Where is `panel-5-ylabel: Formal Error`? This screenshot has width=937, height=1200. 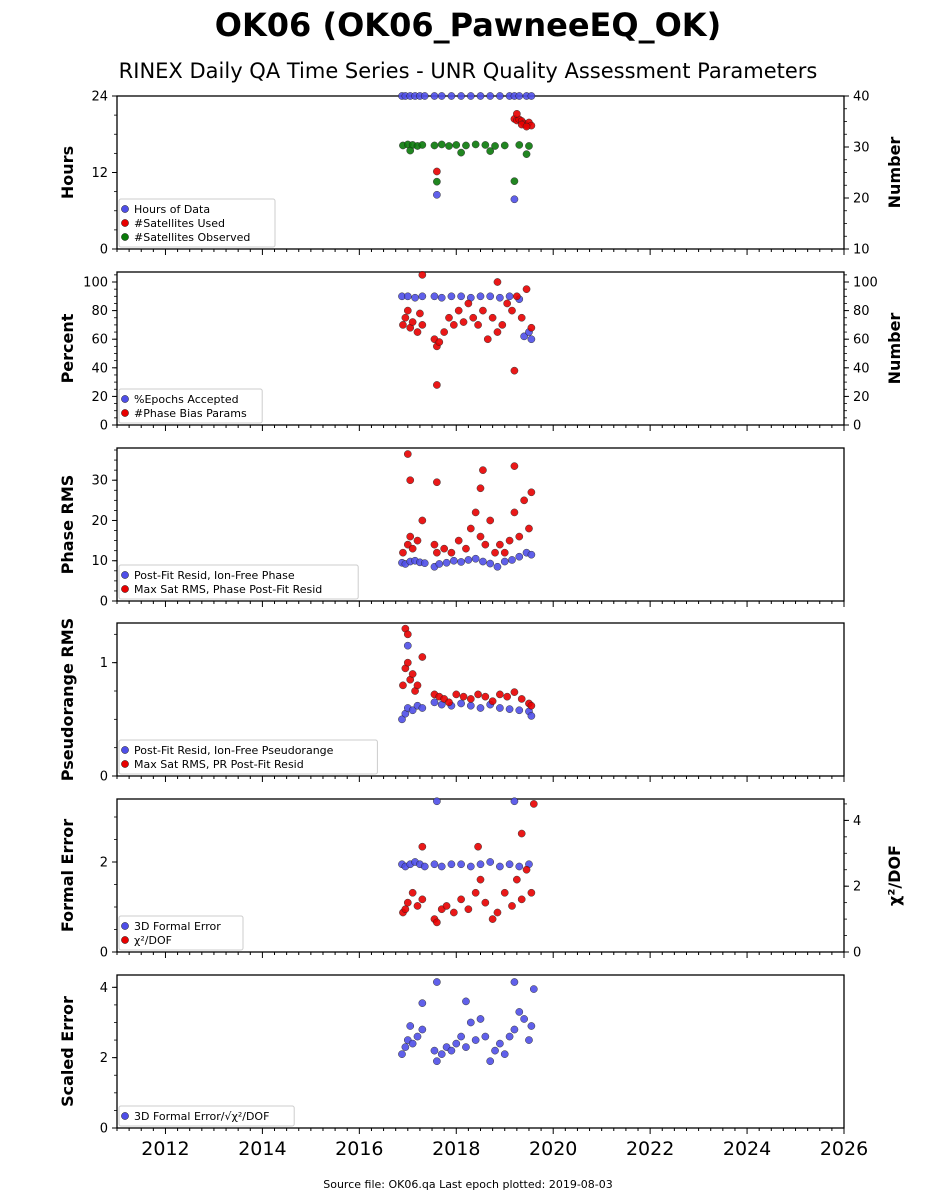
panel-5-ylabel: Formal Error is located at coordinates (67, 875).